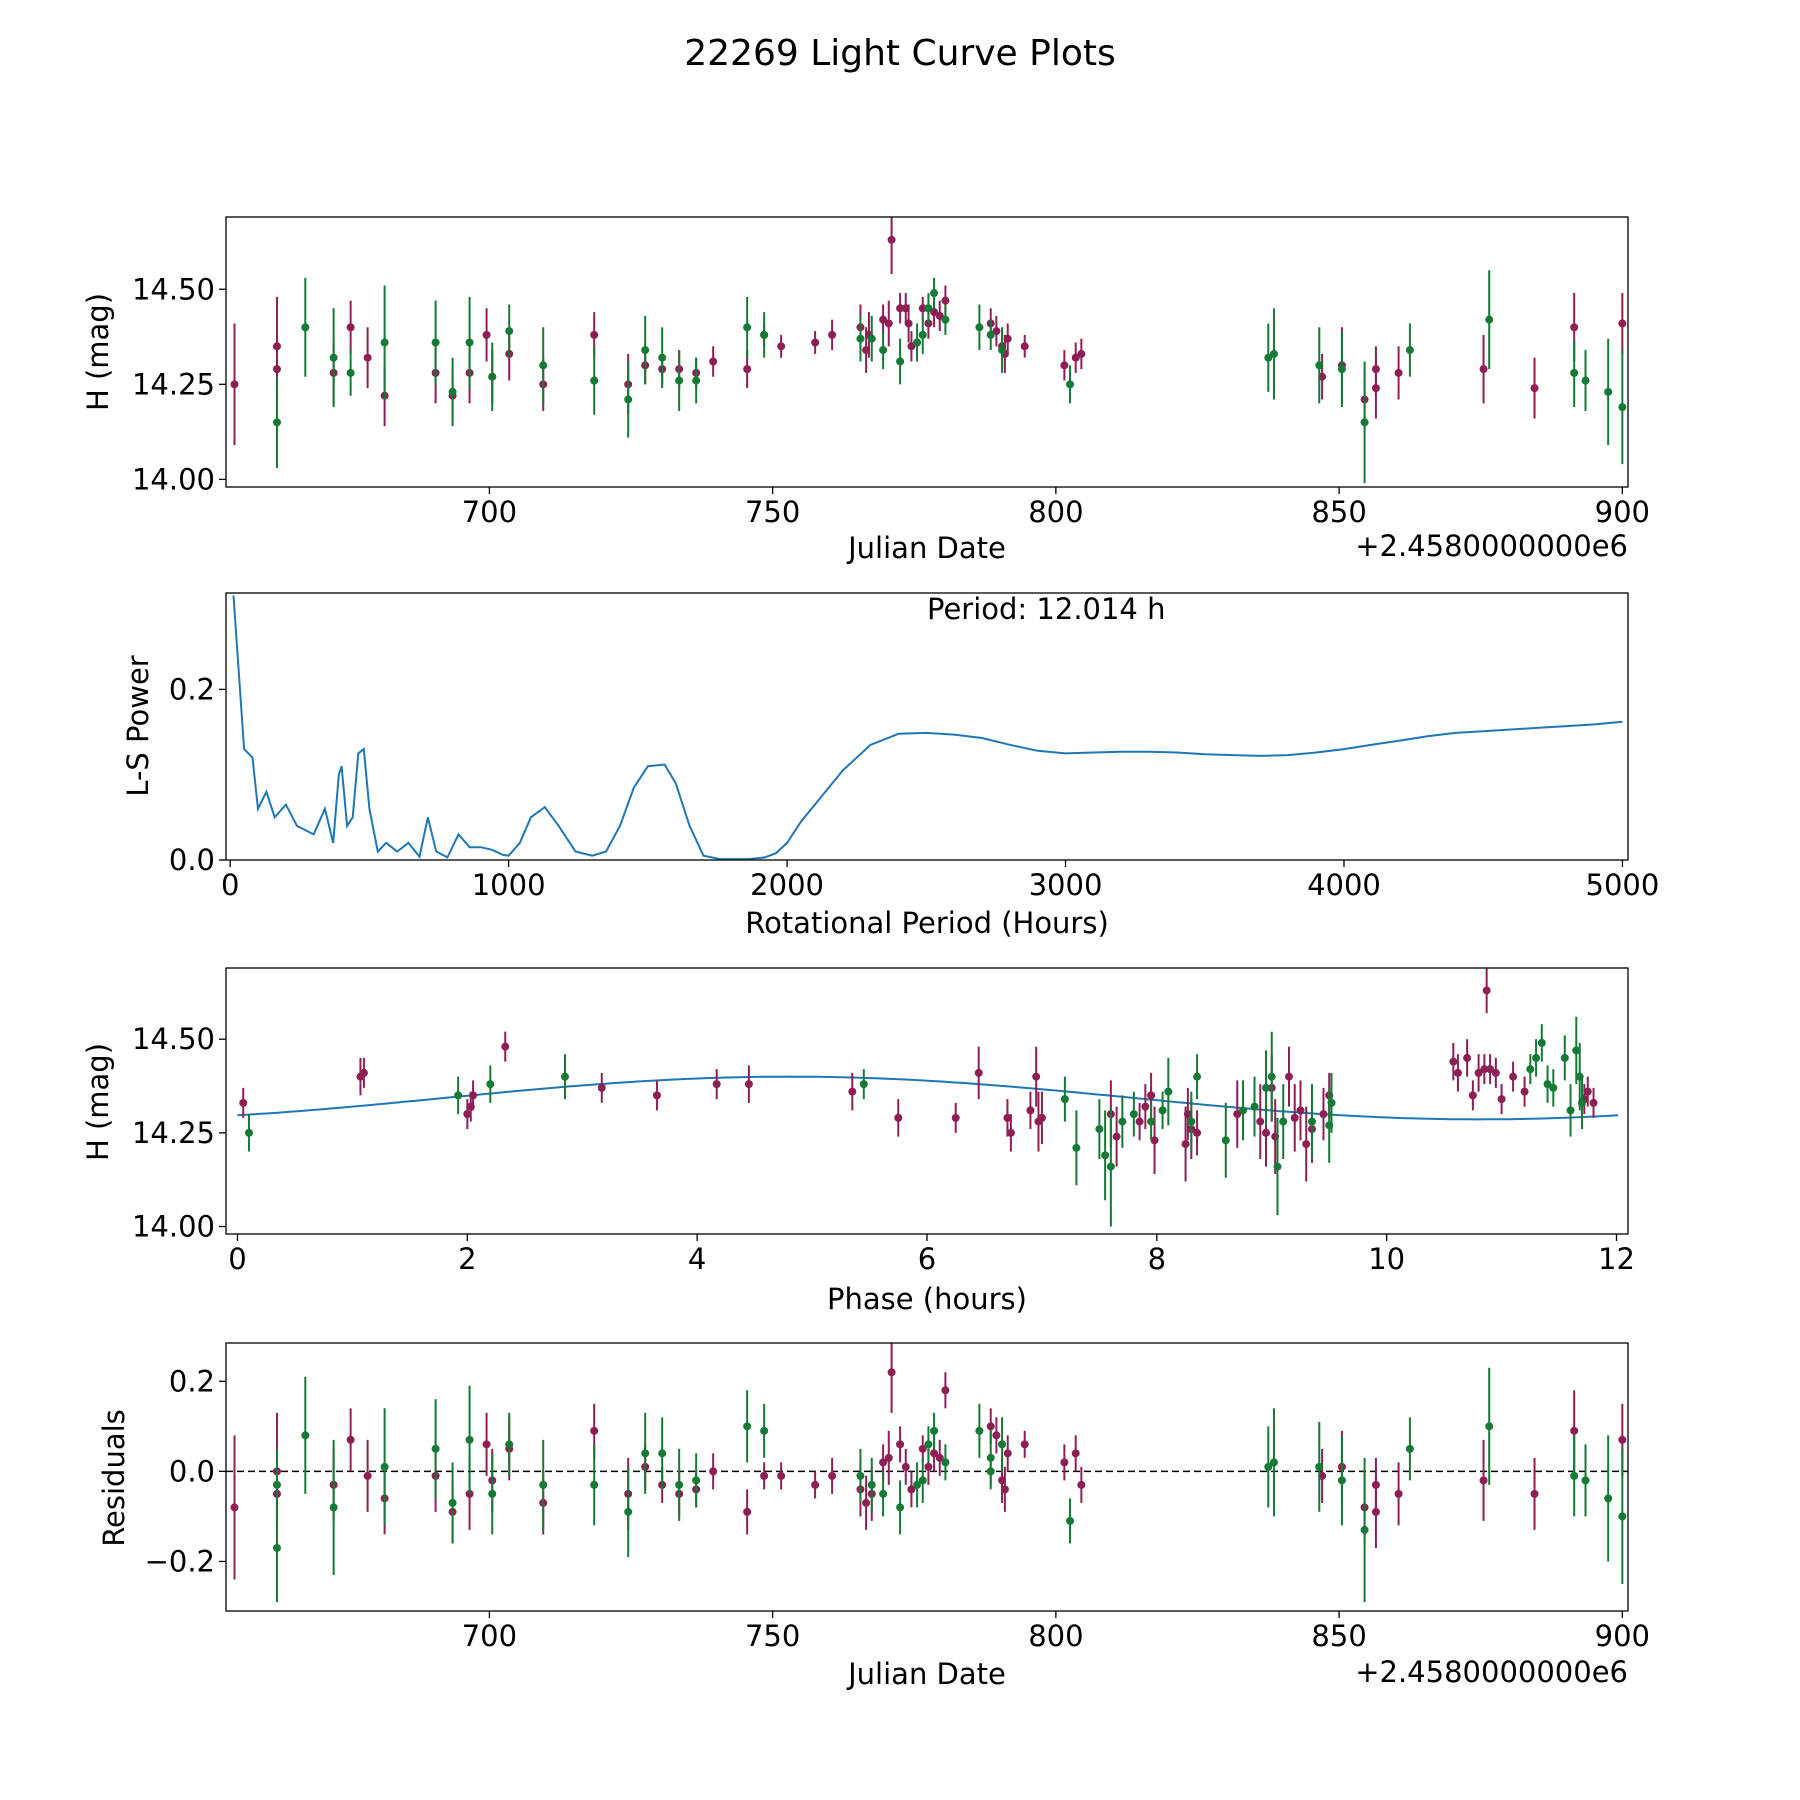 The width and height of the screenshot is (1800, 1800). I want to click on phased-marks, so click(928, 1097).